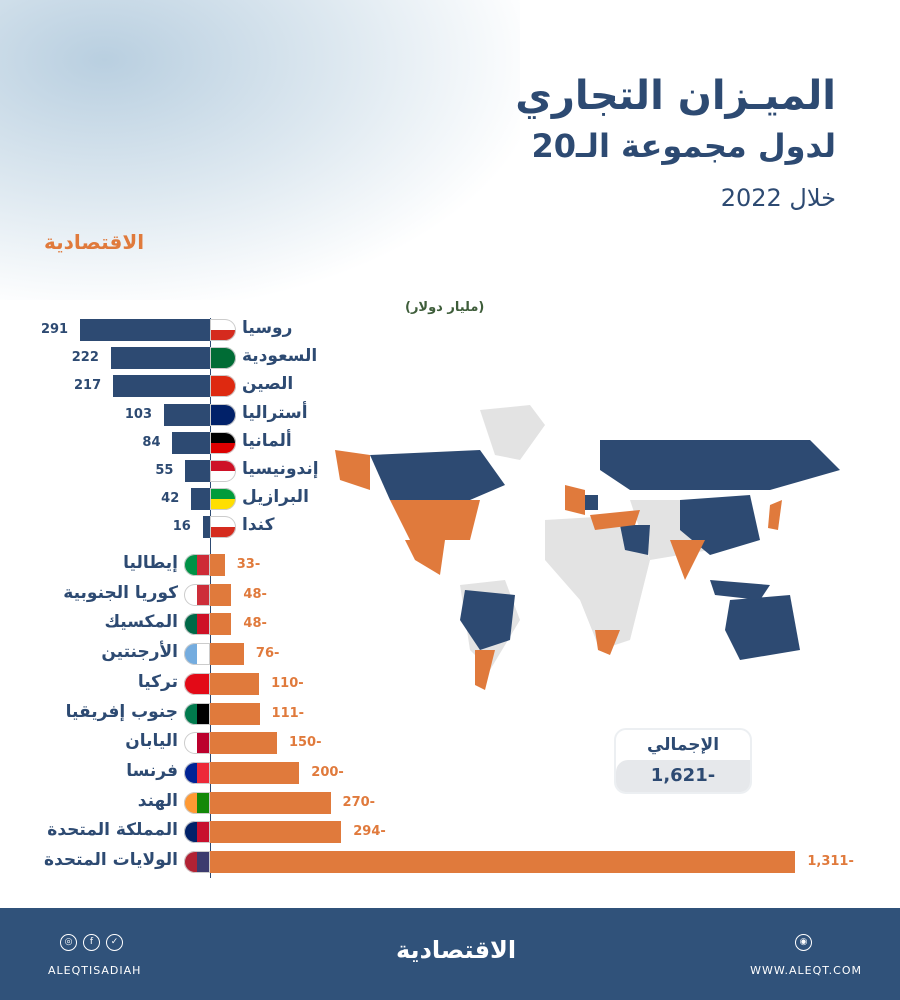 Image resolution: width=900 pixels, height=1000 pixels. I want to click on value-label-7: 16, so click(181, 527).